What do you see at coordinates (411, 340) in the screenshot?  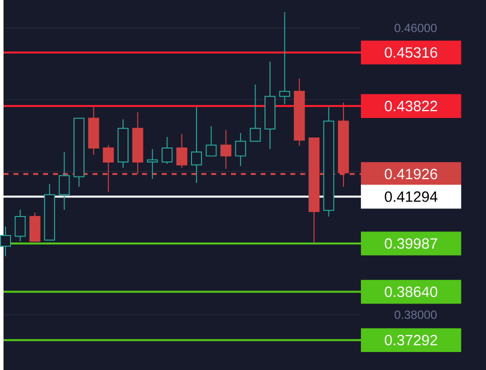 I see `ref-line-label: 0.37292` at bounding box center [411, 340].